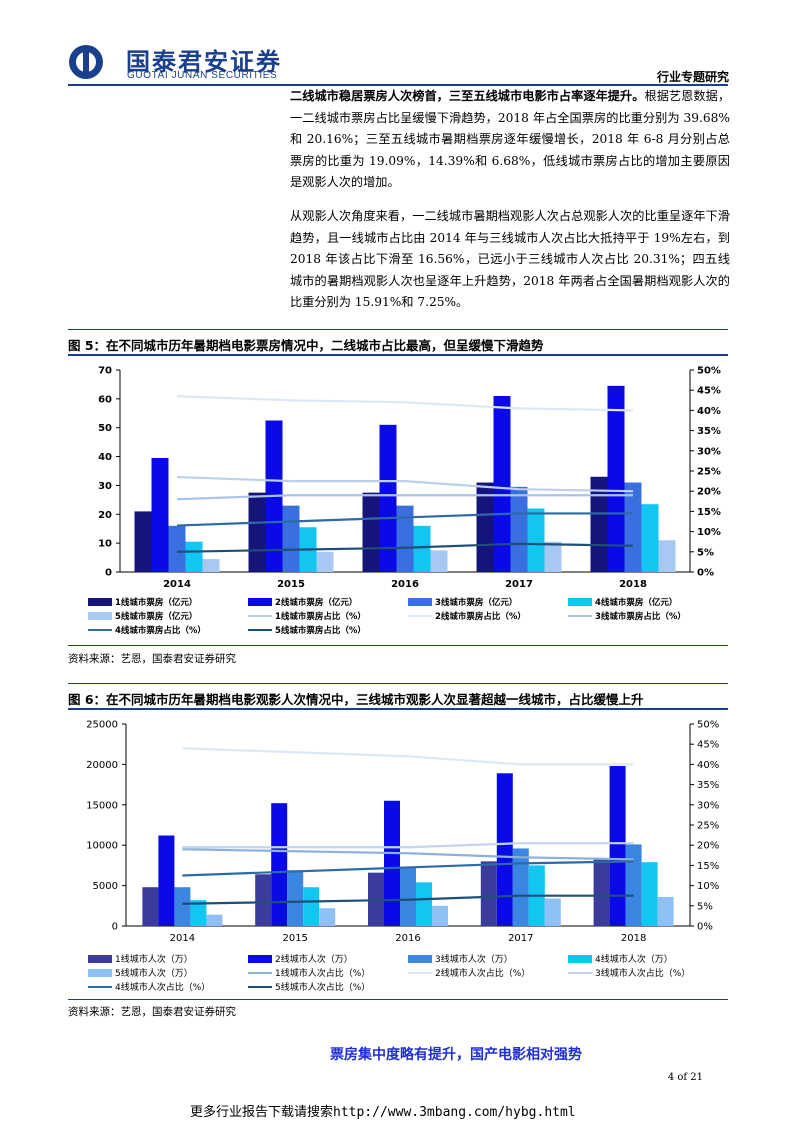 The image size is (793, 1122). Describe the element at coordinates (306, 345) in the screenshot. I see `figure-5-title: 图 5：在不同城市历年暑期档电影票房情况中，二线城市占比最高，但呈缓慢下滑趋势` at that location.